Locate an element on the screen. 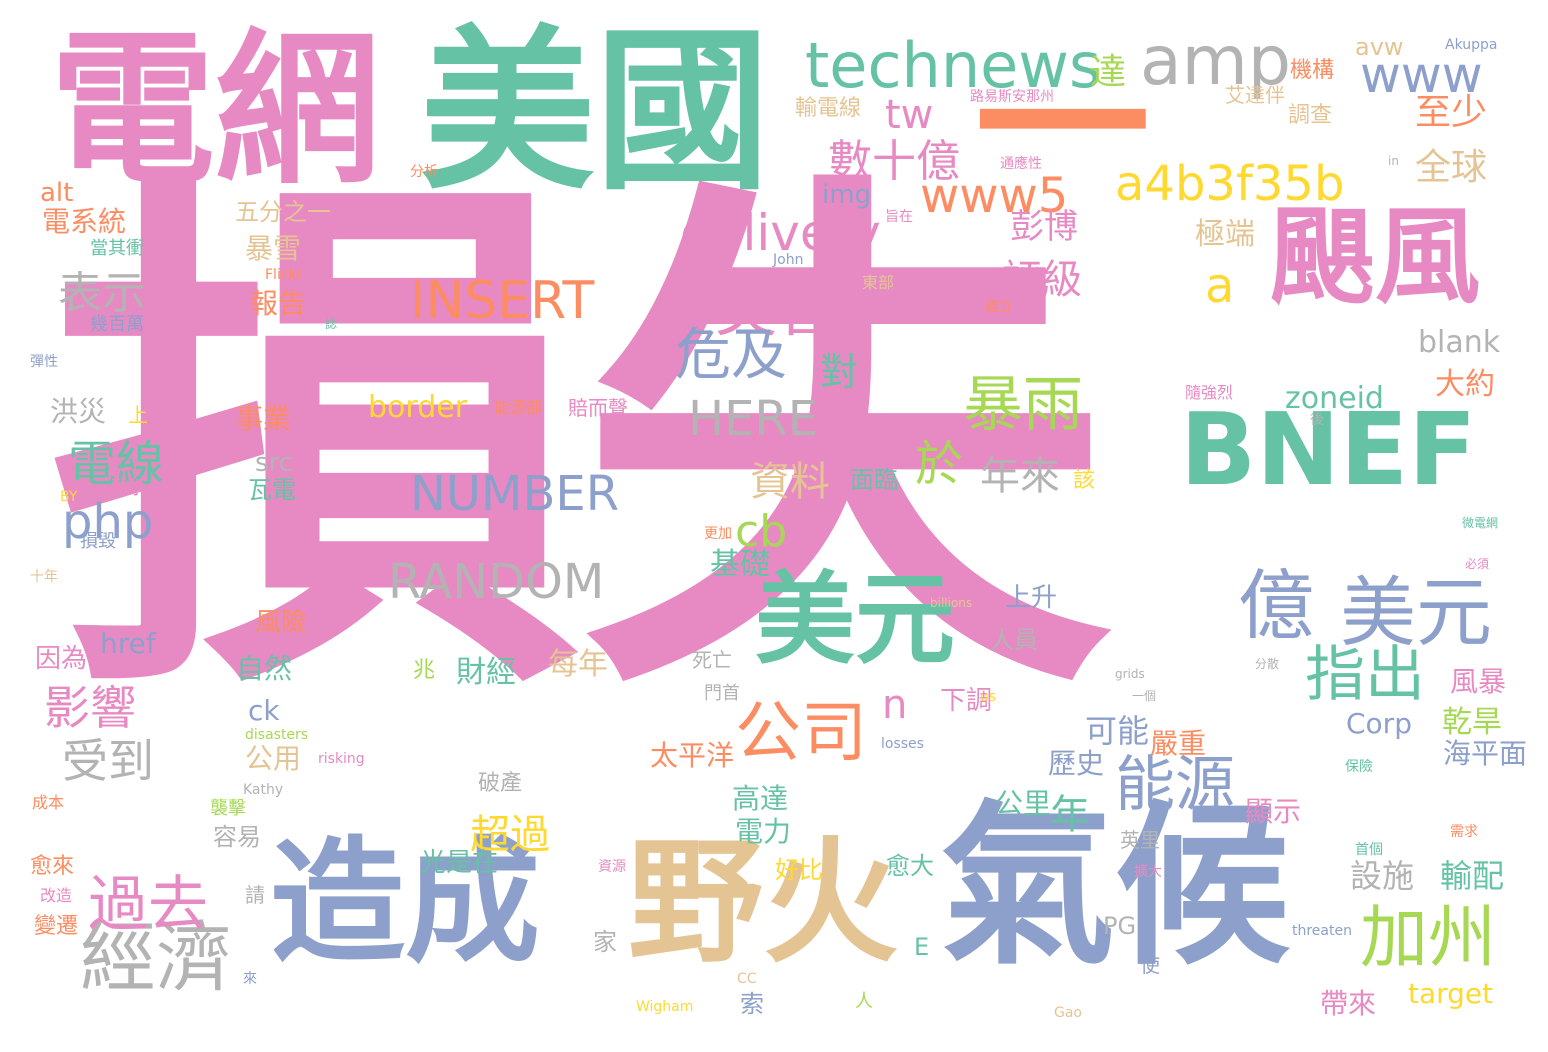  cloud-word: billions is located at coordinates (951, 603).